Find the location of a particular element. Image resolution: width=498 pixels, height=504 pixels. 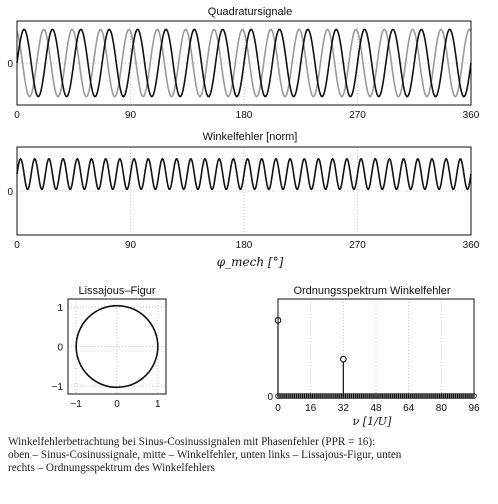

spectrum-x-tick-label: 16 is located at coordinates (311, 408).